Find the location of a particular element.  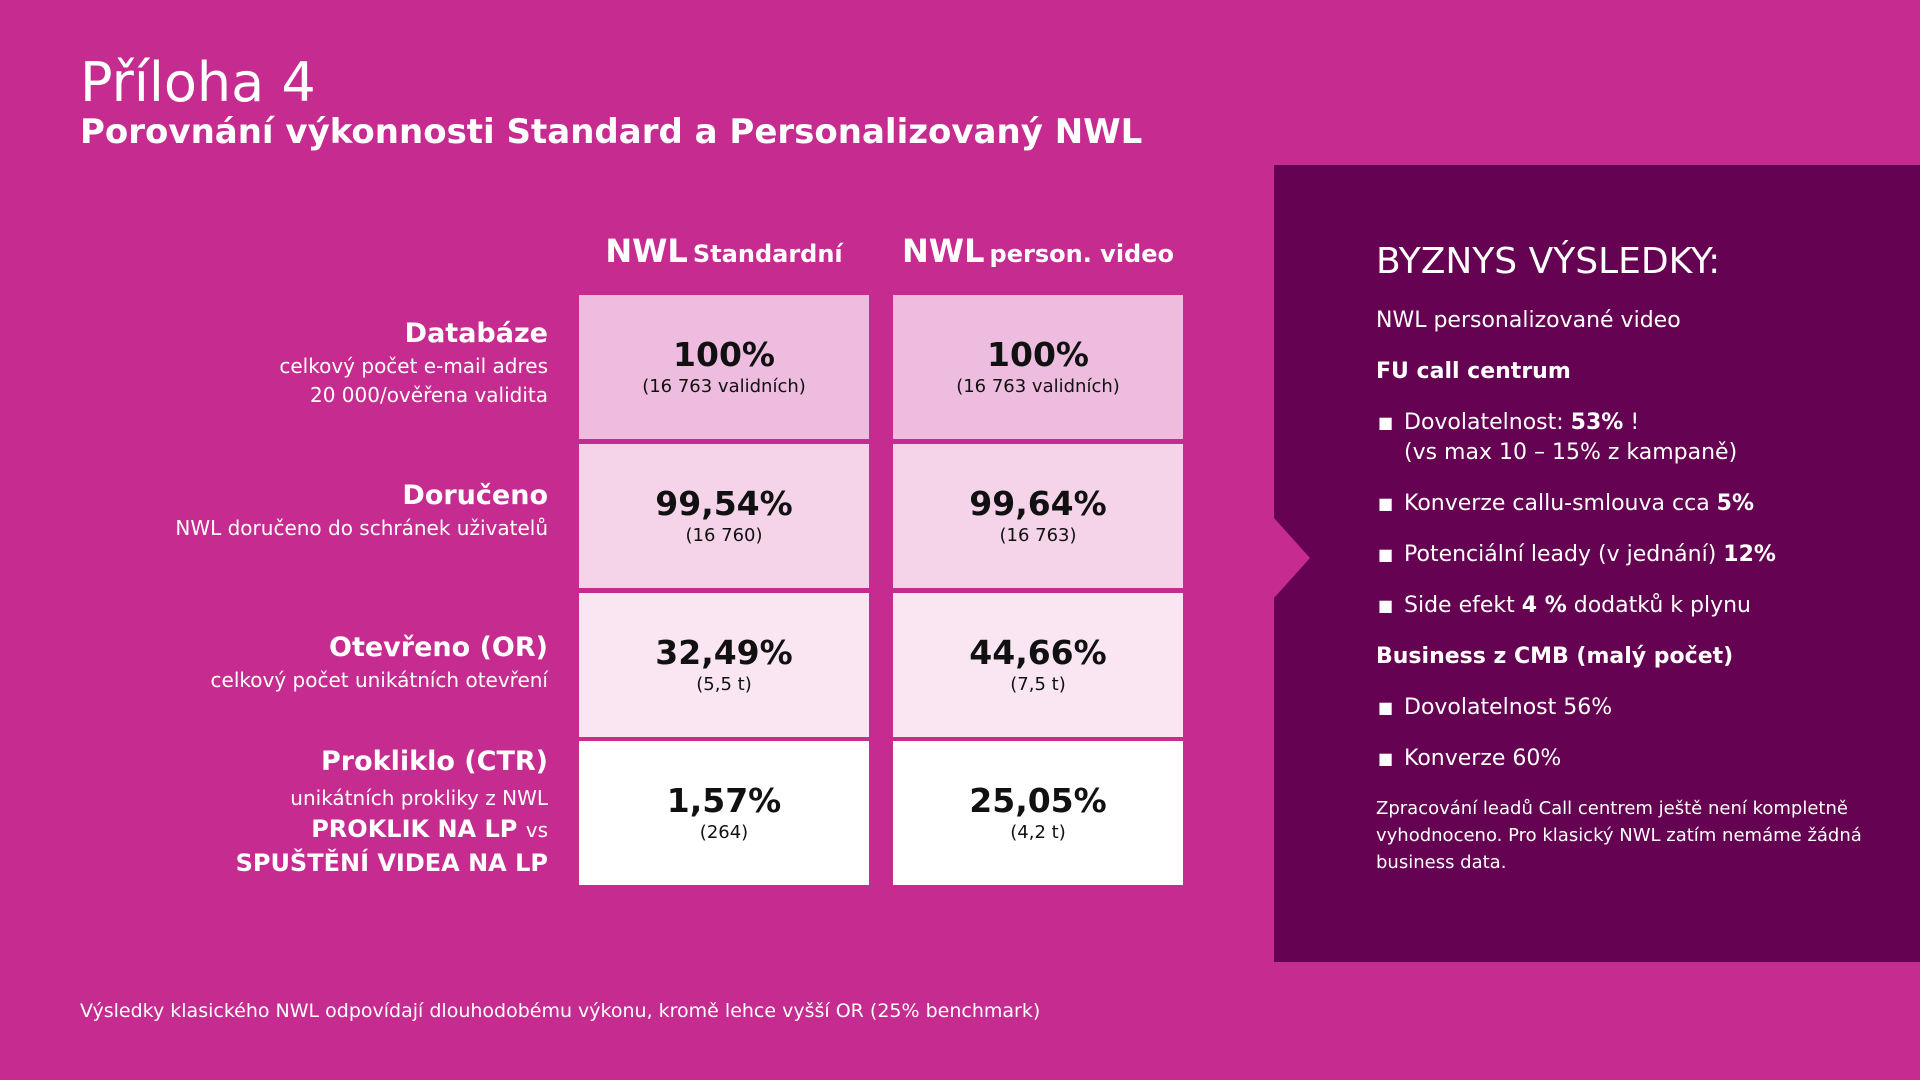

list-item: ■ Side efekt 4 % dodatků k plynu is located at coordinates (1636, 606).